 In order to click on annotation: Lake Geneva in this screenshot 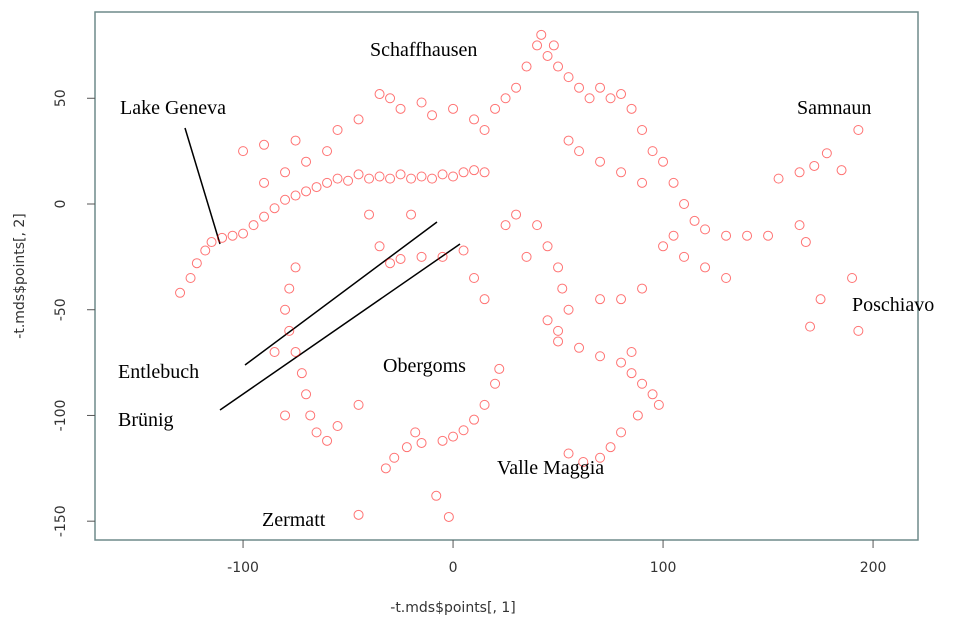, I will do `click(173, 108)`.